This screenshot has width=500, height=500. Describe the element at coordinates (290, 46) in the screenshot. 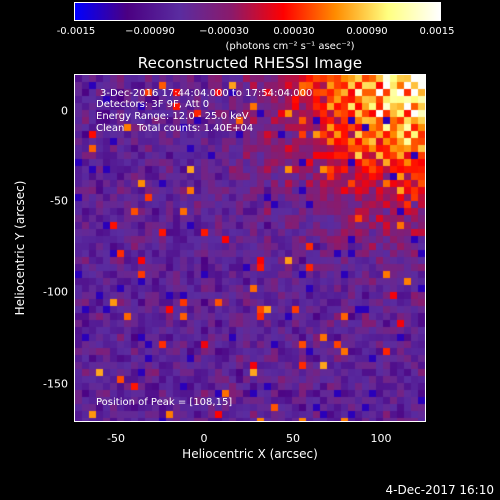

I see `colorbar-unit: (photons cm⁻² s⁻¹ asec⁻²)` at that location.